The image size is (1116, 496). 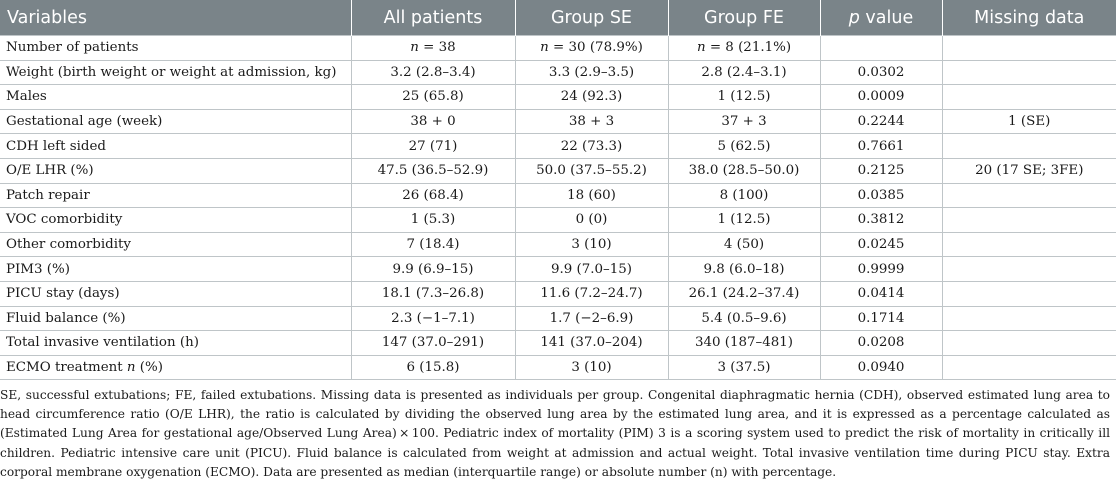 What do you see at coordinates (1028, 121) in the screenshot?
I see `cell-missing-data: 1 (SE)` at bounding box center [1028, 121].